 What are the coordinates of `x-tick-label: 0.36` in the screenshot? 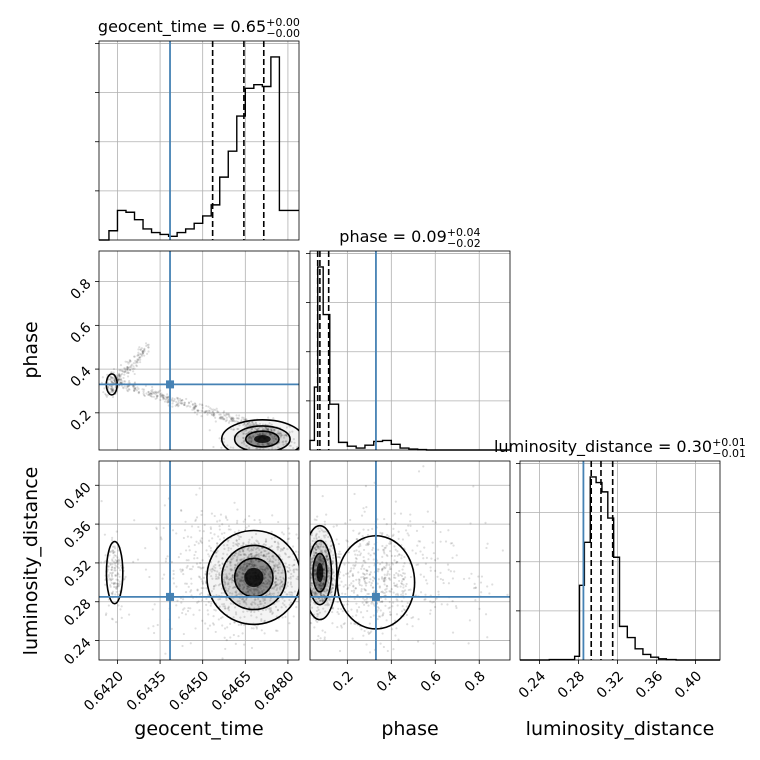 It's located at (649, 684).